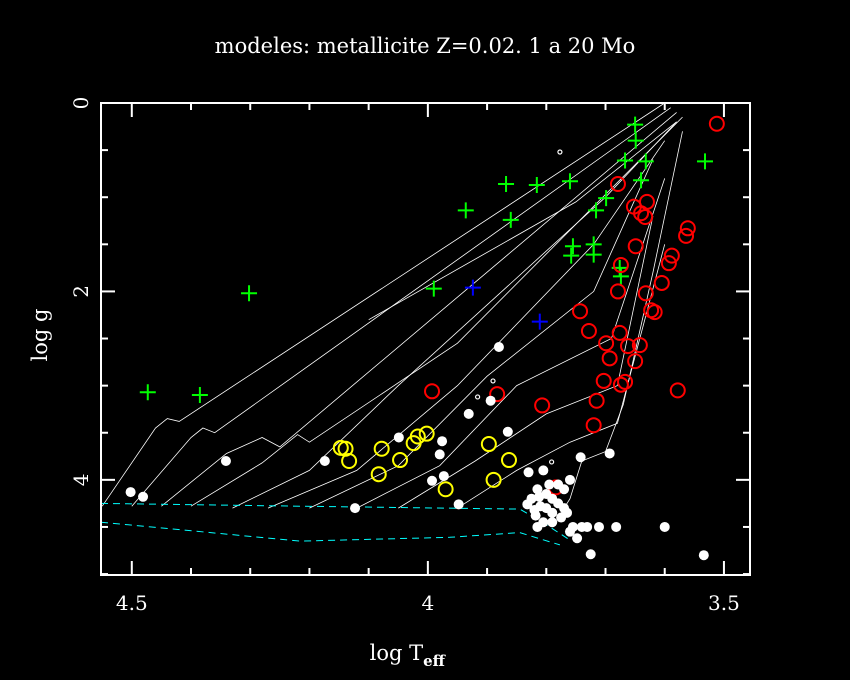  Describe the element at coordinates (81, 479) in the screenshot. I see `y-tick-label: 4` at that location.